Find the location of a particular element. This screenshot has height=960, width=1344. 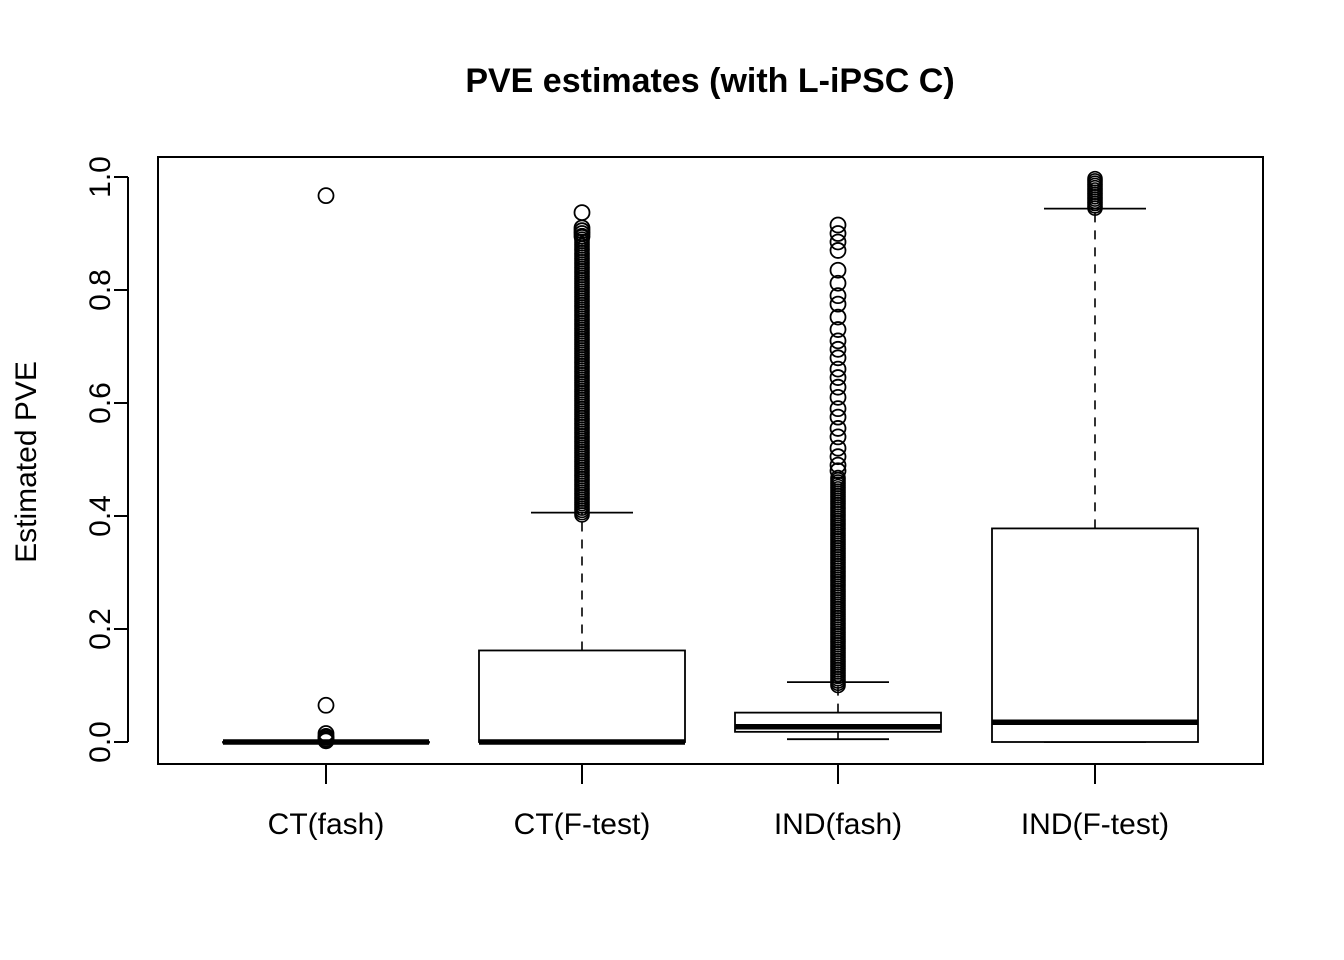

chart-title: PVE estimates (with L-iPSC C) is located at coordinates (709, 81).